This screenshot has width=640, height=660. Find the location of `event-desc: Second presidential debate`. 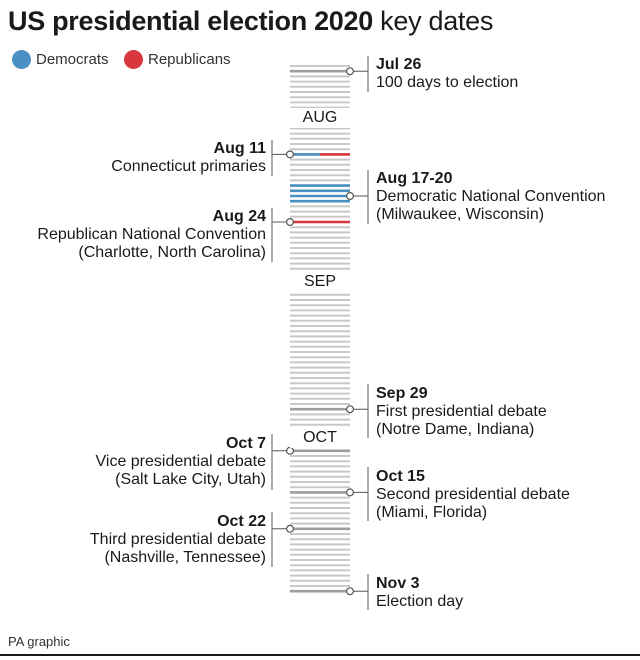

event-desc: Second presidential debate is located at coordinates (473, 494).